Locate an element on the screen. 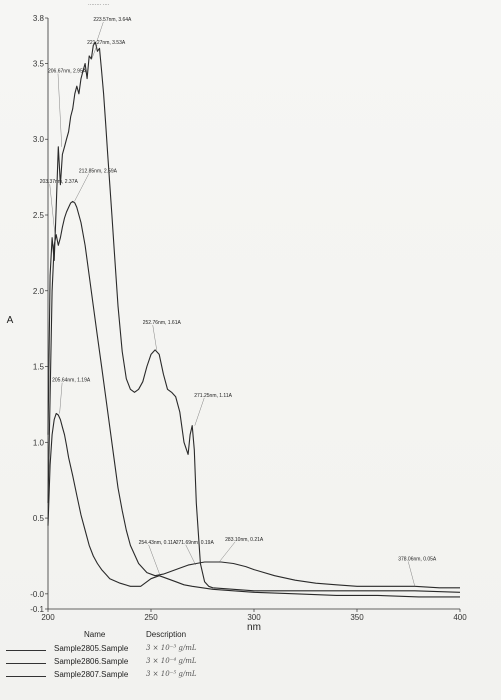 The height and width of the screenshot is (700, 501). legend-sample-description: 3 × 10⁻⁴ g/mL is located at coordinates (171, 661).